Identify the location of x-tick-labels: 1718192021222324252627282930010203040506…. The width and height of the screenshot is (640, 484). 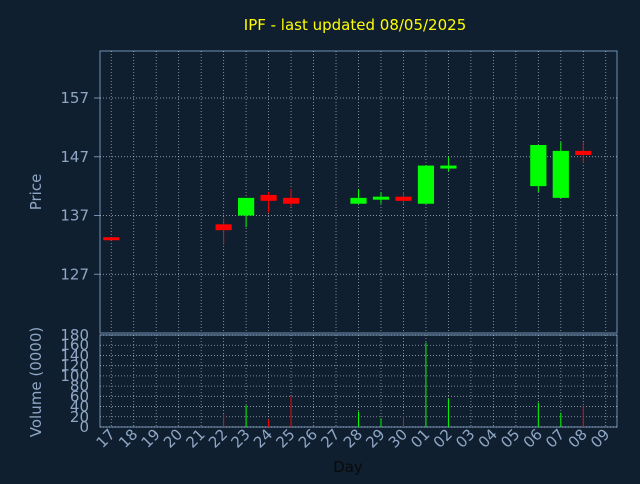
(353, 438).